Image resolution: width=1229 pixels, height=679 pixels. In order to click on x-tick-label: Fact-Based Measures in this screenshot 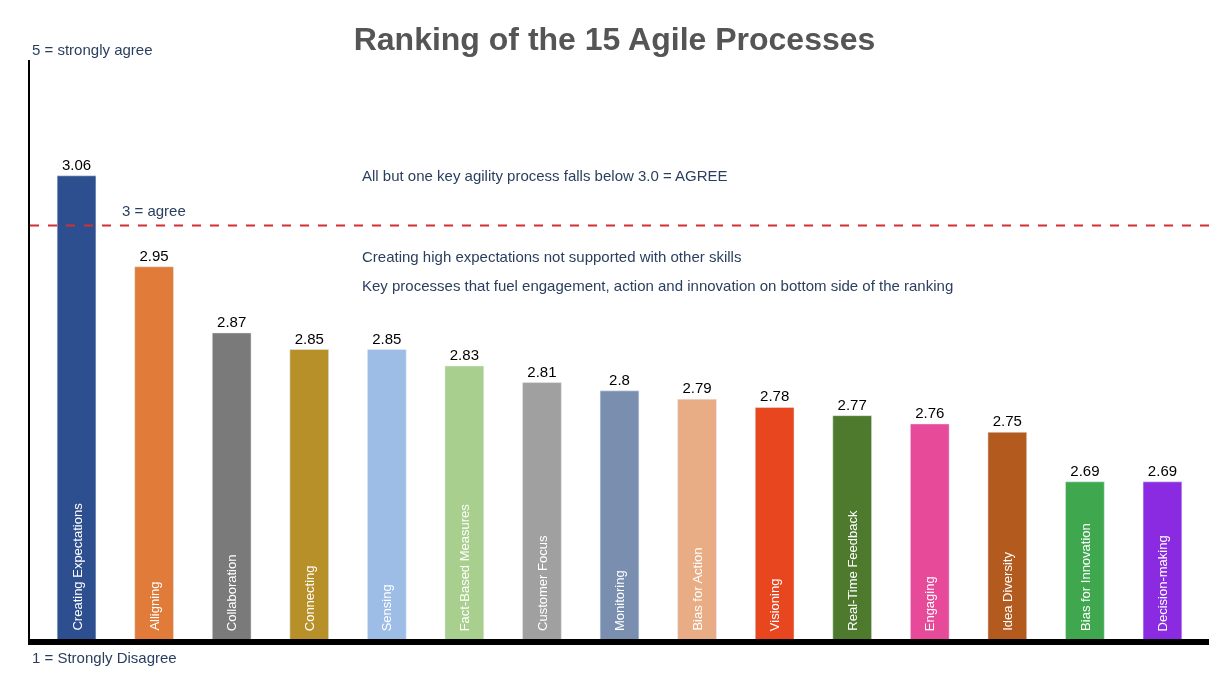, I will do `click(465, 567)`.